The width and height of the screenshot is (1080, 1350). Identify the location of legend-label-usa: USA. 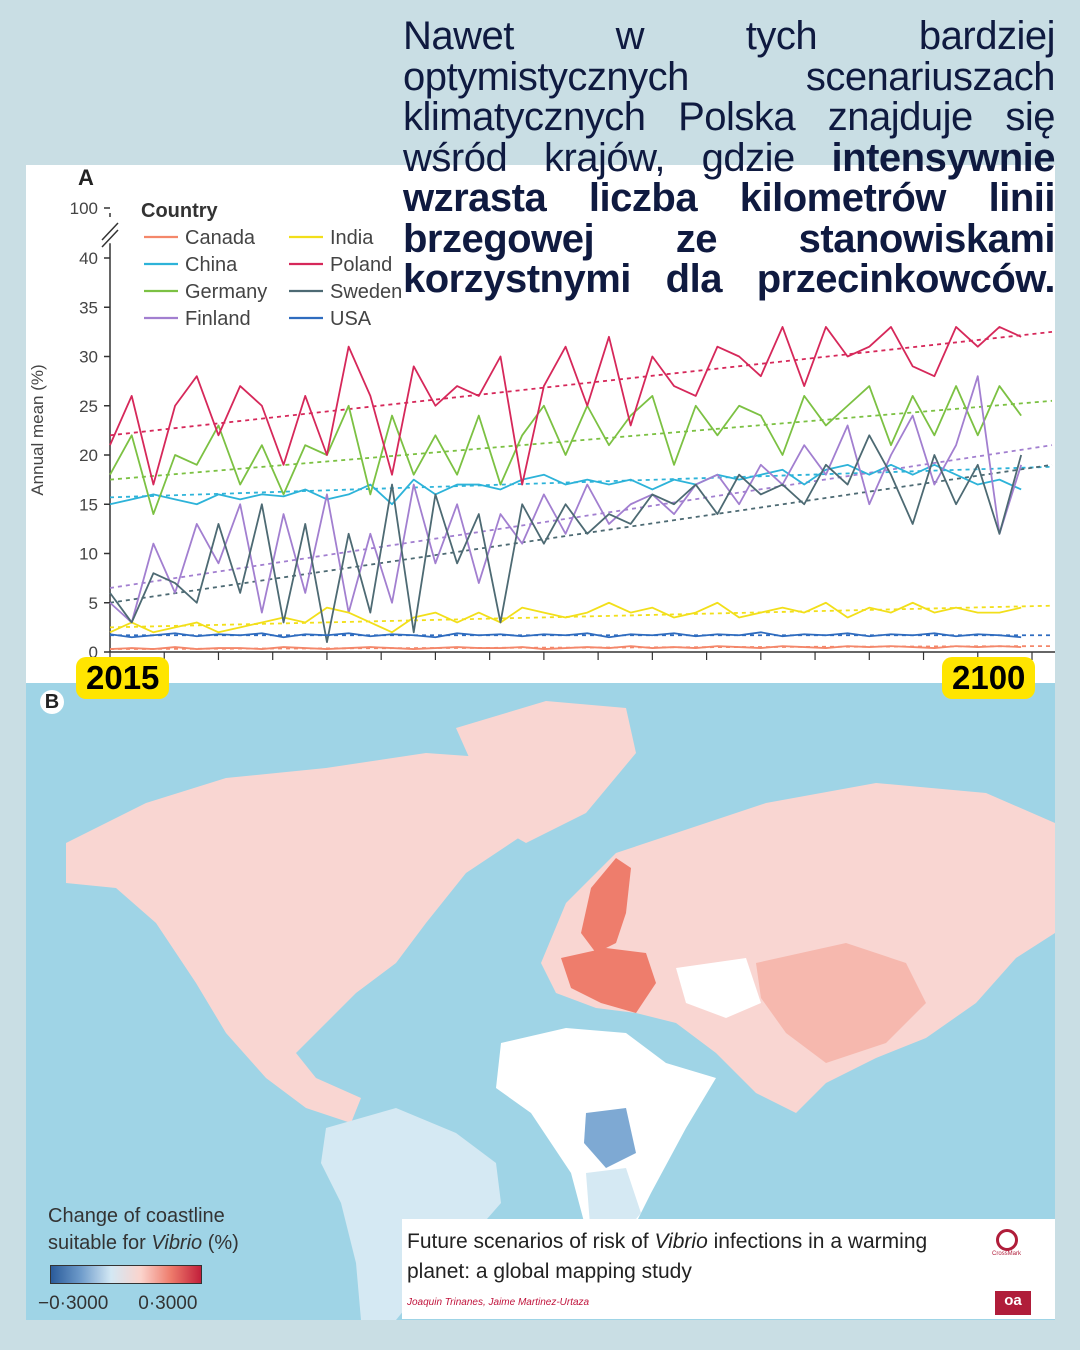
(351, 319).